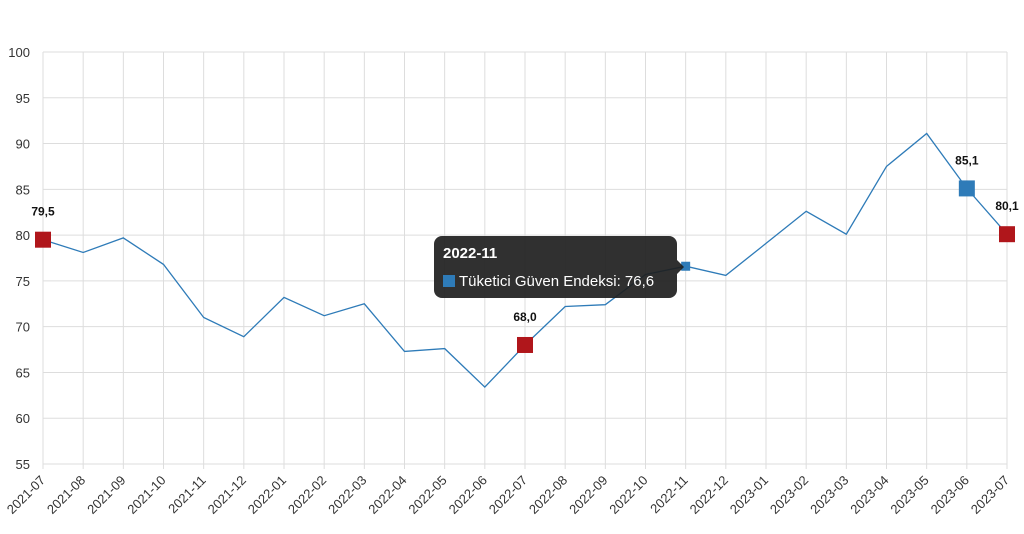 The width and height of the screenshot is (1024, 534). What do you see at coordinates (43, 212) in the screenshot?
I see `data-label: 79,5` at bounding box center [43, 212].